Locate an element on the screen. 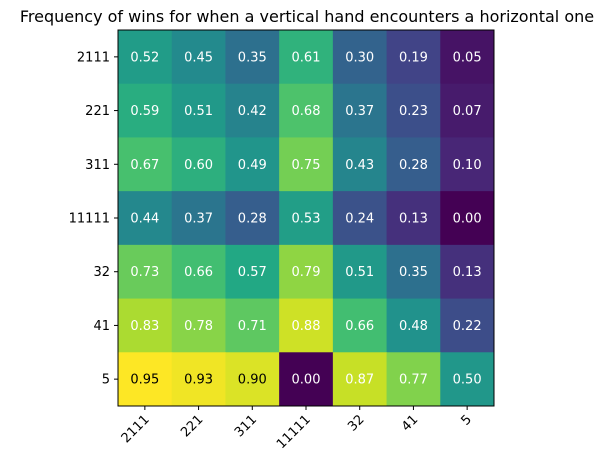  cell-value-label: 0.05 is located at coordinates (467, 57).